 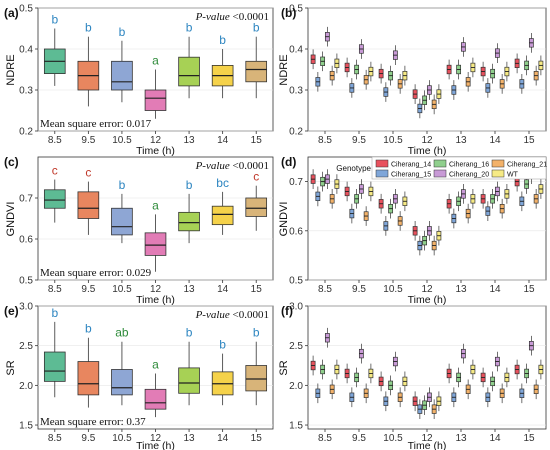 I want to click on significance-letter: bc, so click(x=222, y=183).